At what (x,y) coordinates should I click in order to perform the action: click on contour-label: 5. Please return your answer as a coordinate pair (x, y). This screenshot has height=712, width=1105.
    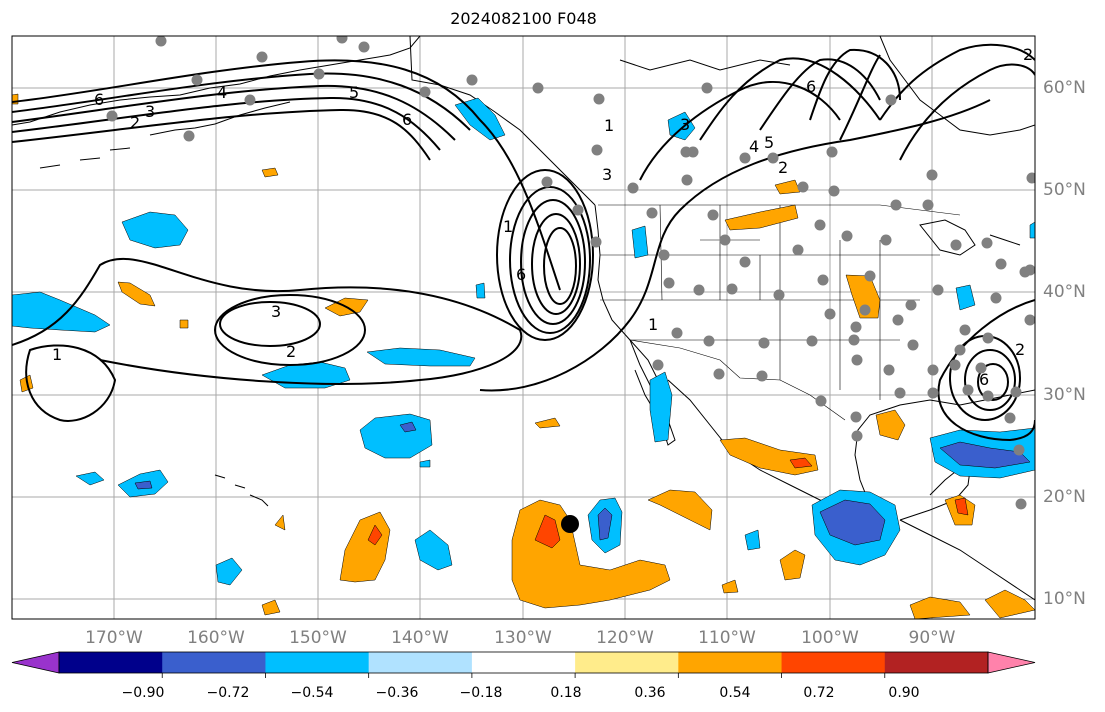
    Looking at the image, I should click on (769, 142).